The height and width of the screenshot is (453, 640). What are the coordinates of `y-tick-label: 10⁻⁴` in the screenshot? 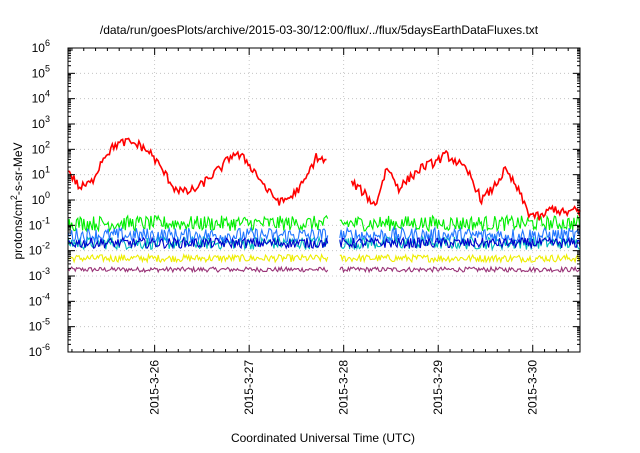 It's located at (39, 299).